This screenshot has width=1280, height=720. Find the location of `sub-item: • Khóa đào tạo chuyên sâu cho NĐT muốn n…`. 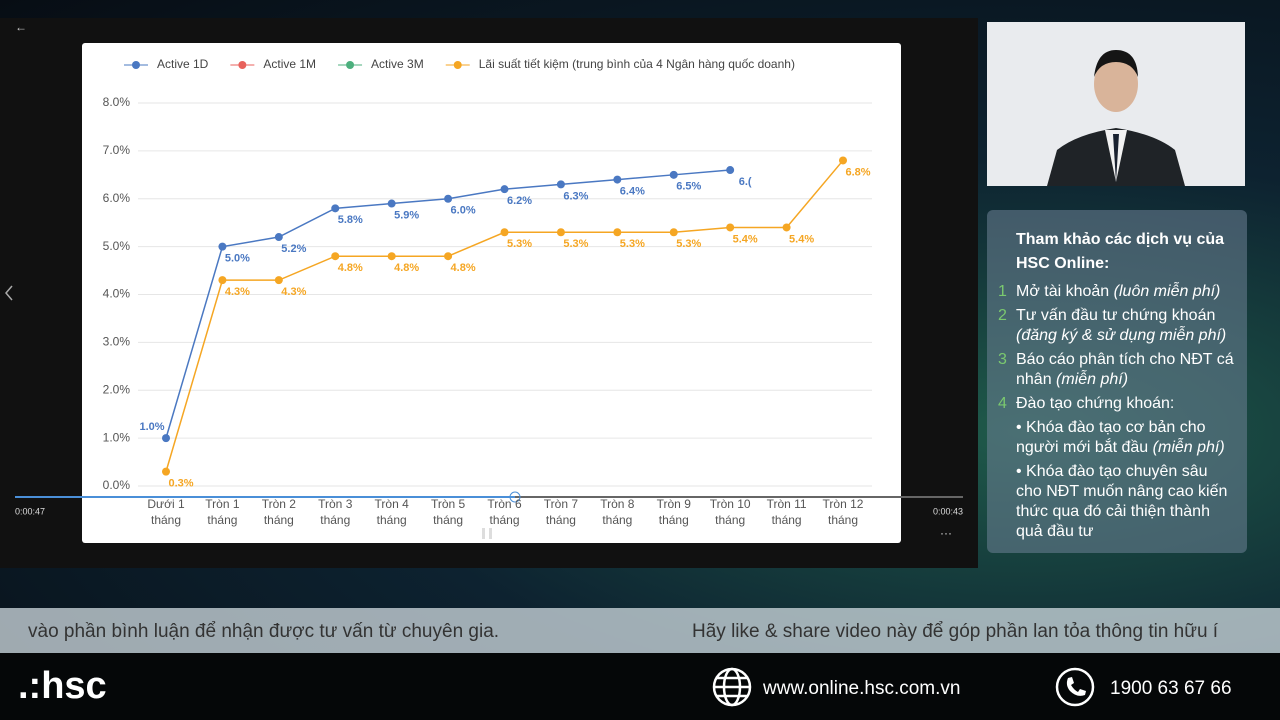

sub-item: • Khóa đào tạo chuyên sâu cho NĐT muốn n… is located at coordinates (1126, 502).